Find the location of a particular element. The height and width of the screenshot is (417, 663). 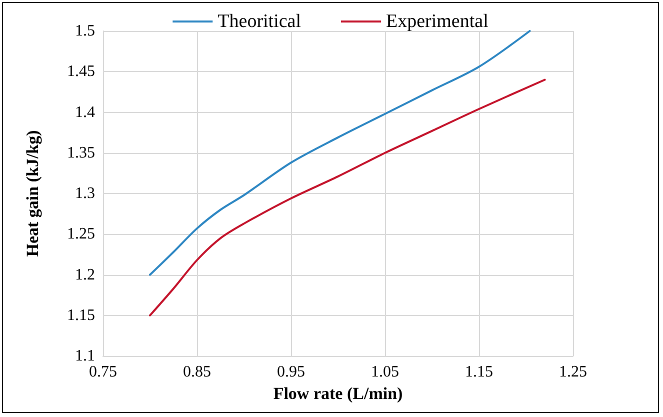

x-tick-label: 0.75 is located at coordinates (103, 372).